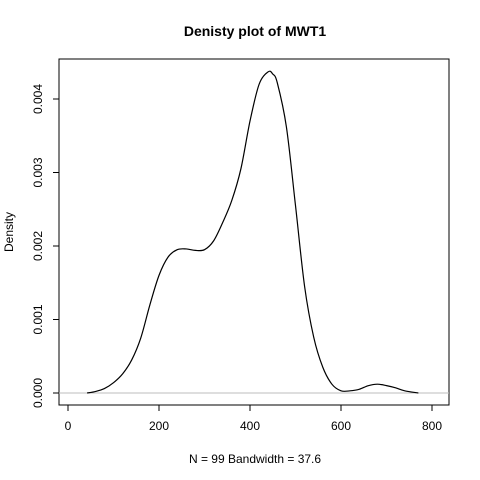 The image size is (480, 480). Describe the element at coordinates (68, 426) in the screenshot. I see `x-tick-label-0: 0` at that location.